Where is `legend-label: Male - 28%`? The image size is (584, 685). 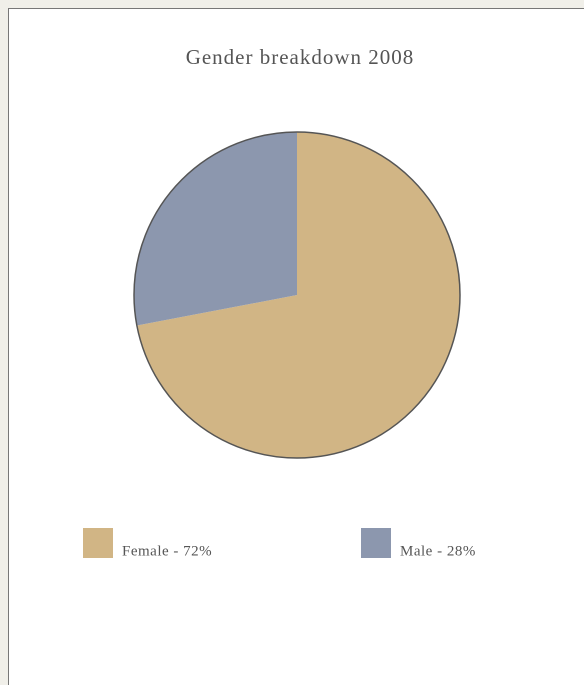 legend-label: Male - 28% is located at coordinates (438, 551).